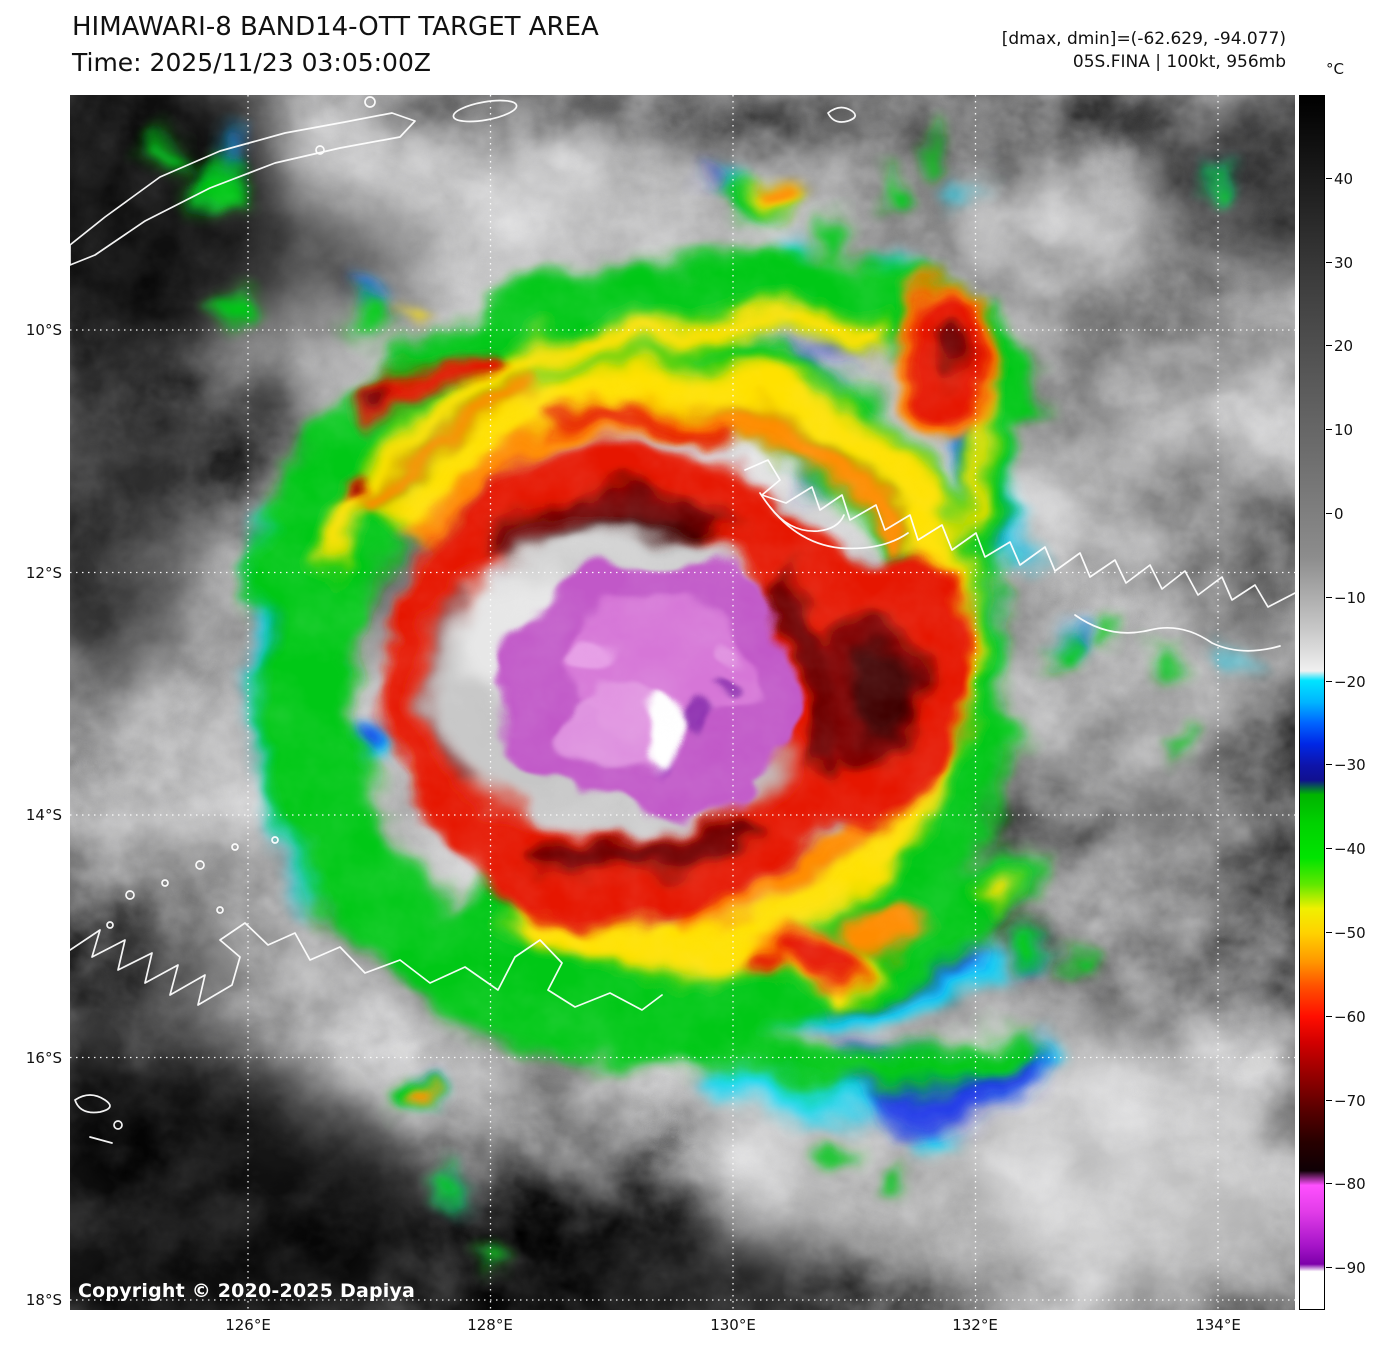 Image resolution: width=1388 pixels, height=1359 pixels. I want to click on lon-label-126e: 126°E, so click(248, 1325).